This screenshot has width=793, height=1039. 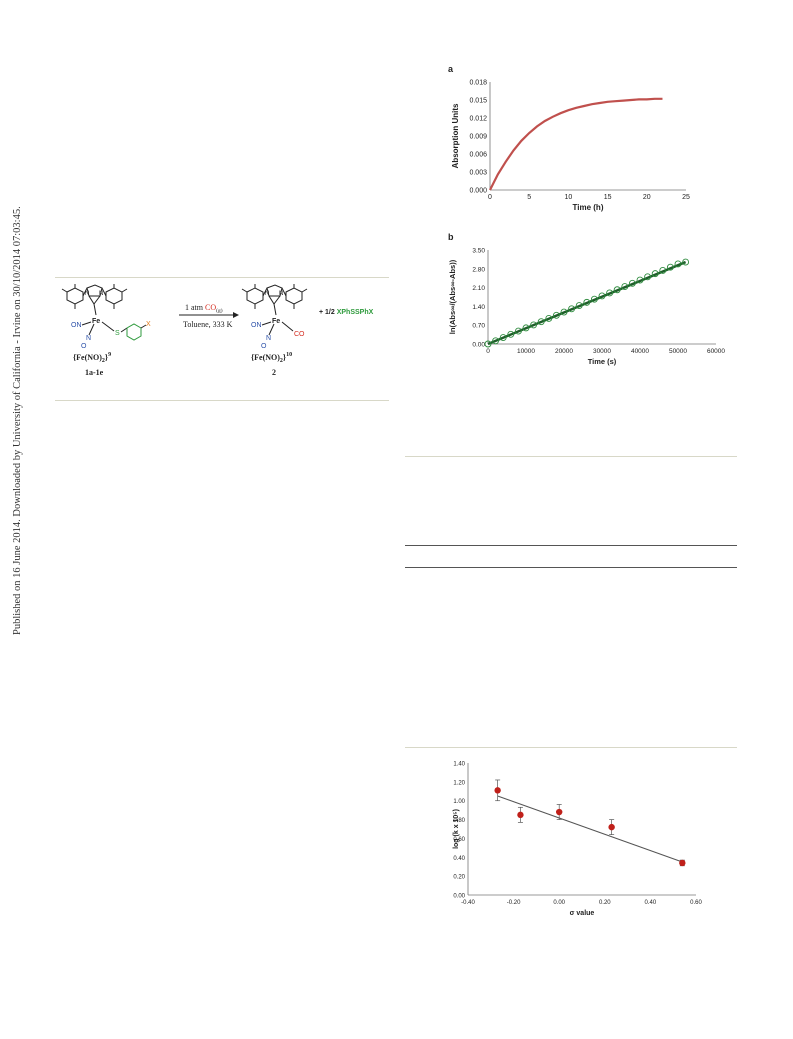 What do you see at coordinates (571, 545) in the screenshot?
I see `table-header-rule` at bounding box center [571, 545].